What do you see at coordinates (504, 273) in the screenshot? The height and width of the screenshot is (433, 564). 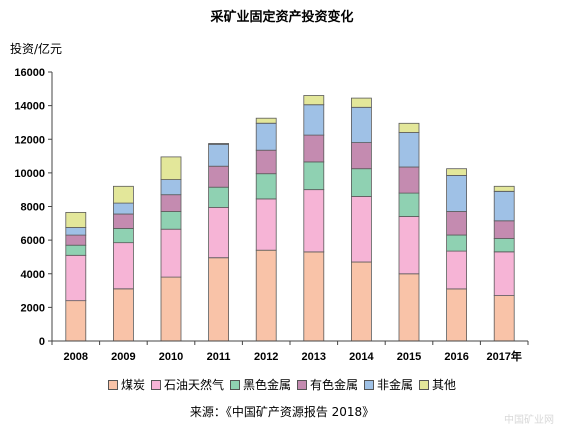 I see `bar-segment-2017年-石油天然气` at bounding box center [504, 273].